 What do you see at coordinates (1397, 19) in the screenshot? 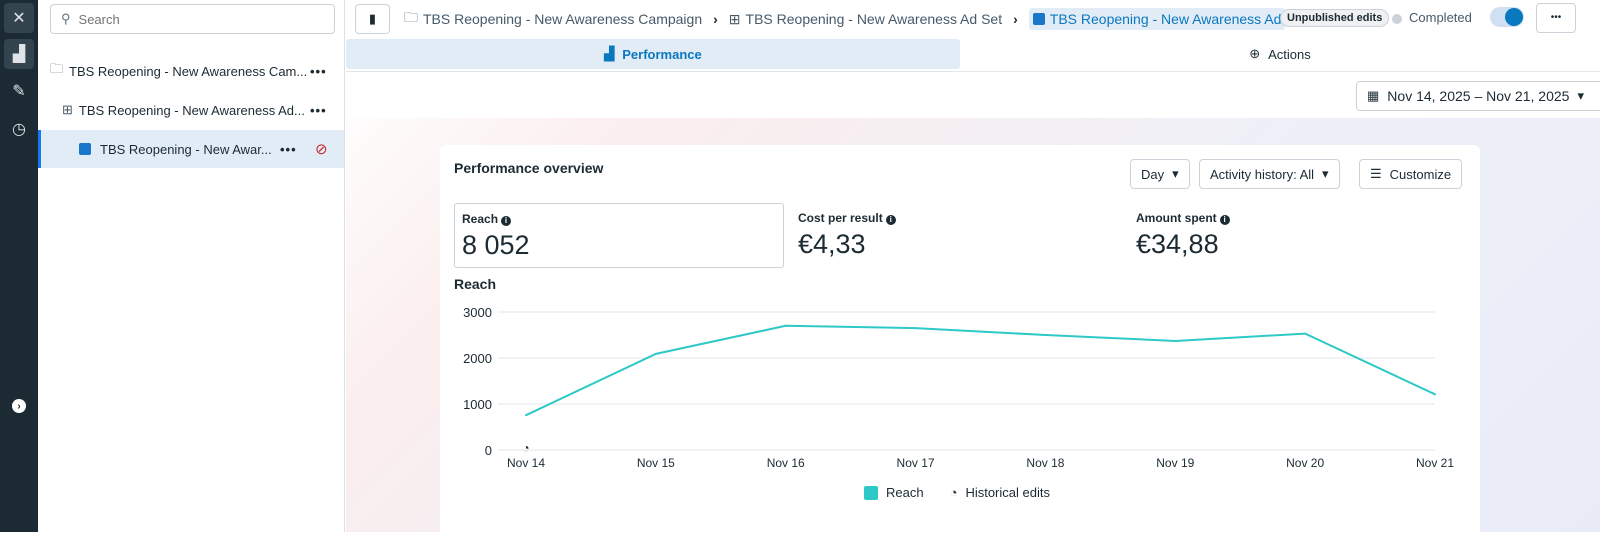
I see `status-dot-icon` at bounding box center [1397, 19].